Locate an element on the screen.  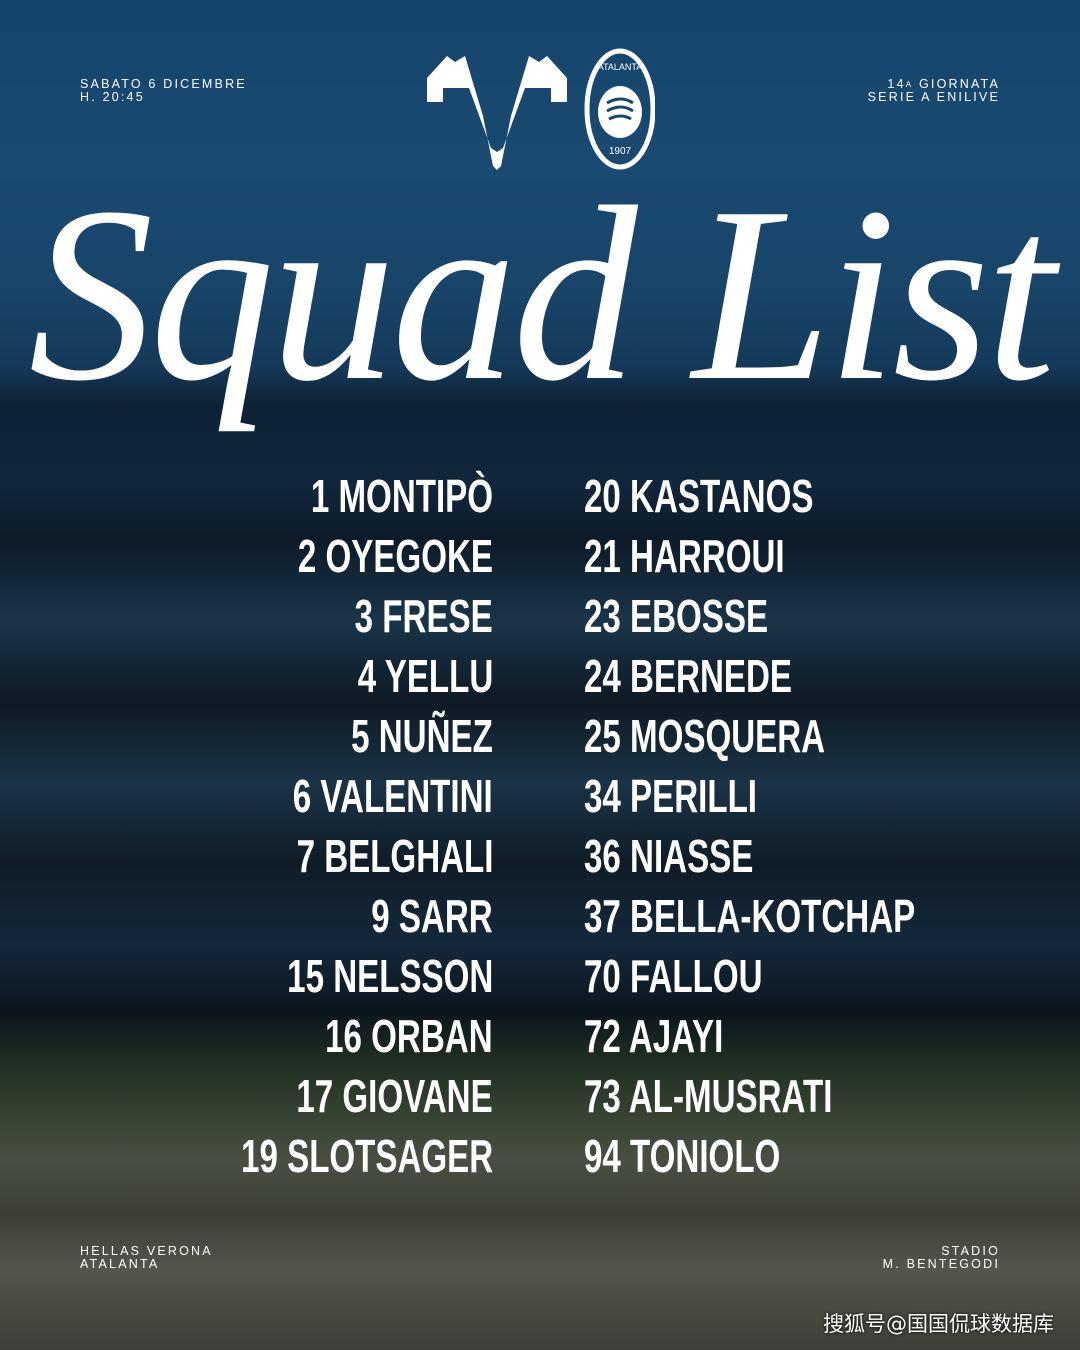
watermark: 搜狐号@国国侃球数据库 is located at coordinates (938, 1324).